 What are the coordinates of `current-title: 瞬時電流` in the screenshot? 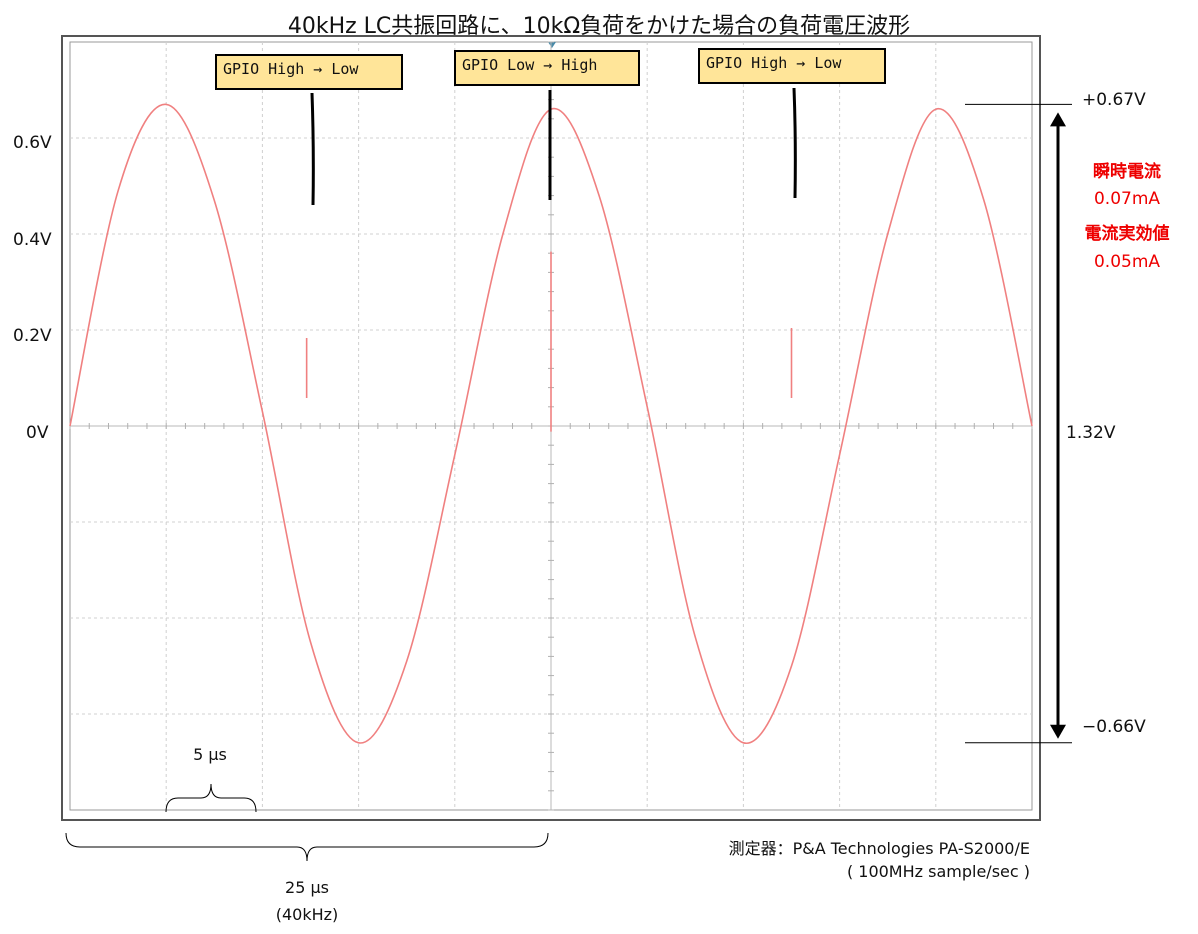 It's located at (1127, 172).